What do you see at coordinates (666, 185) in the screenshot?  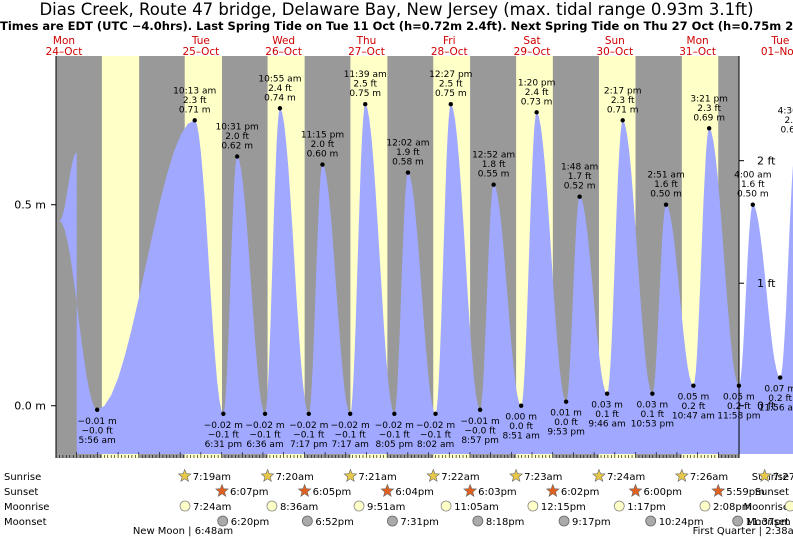 I see `high-tide-label: 1.6 ft` at bounding box center [666, 185].